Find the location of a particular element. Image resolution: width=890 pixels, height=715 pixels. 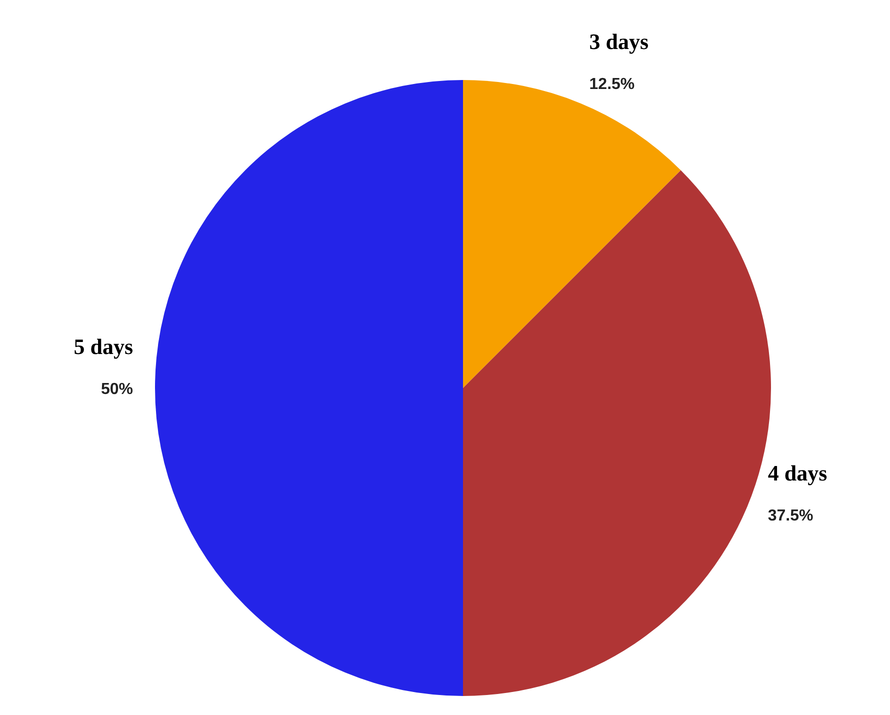

data-label: 37.5% is located at coordinates (791, 515).